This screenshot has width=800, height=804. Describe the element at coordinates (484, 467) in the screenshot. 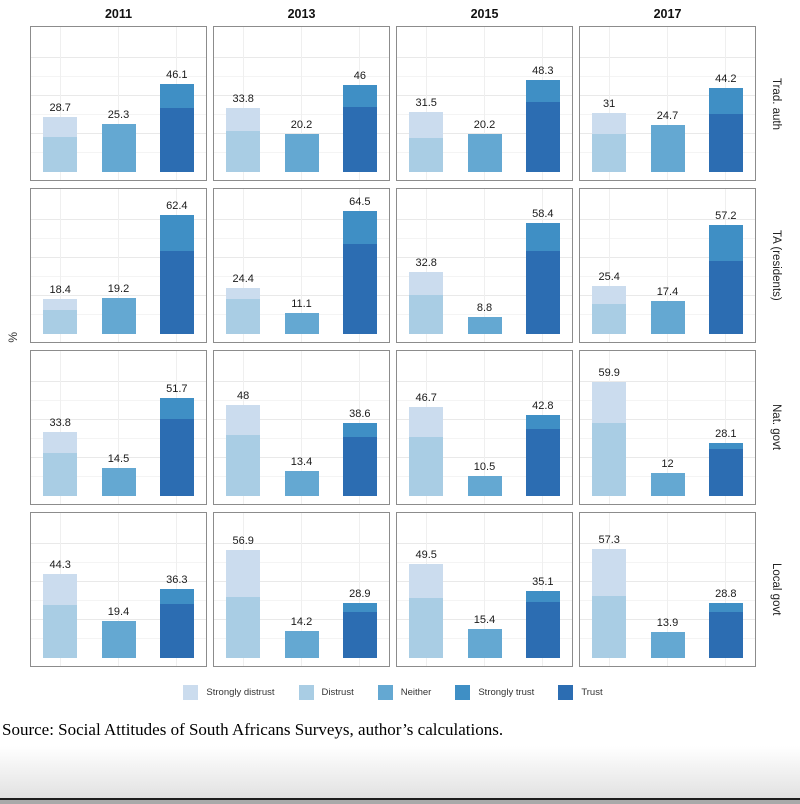

I see `bar-value-label: 10.5` at that location.